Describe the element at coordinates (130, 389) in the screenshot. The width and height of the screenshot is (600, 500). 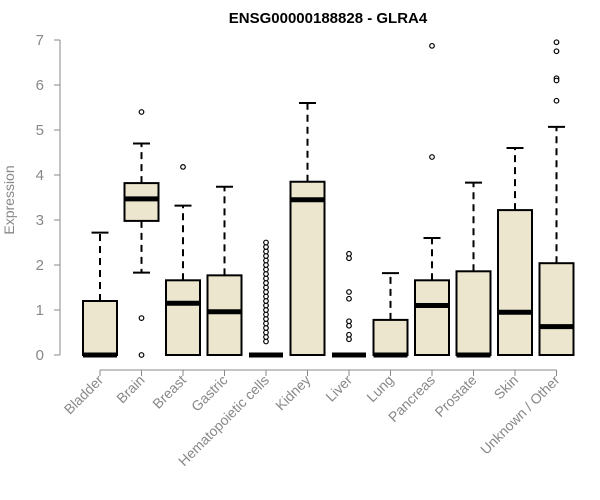
I see `x-tick-label: Brain` at that location.